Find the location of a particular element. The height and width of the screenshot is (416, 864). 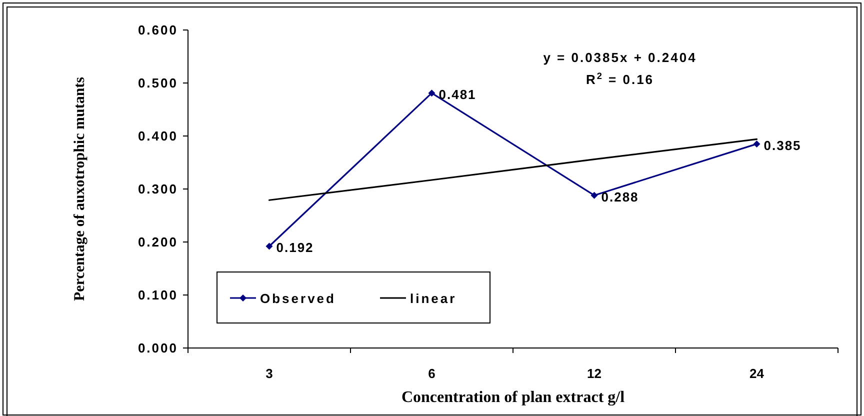

y-tick-label: 0.300 is located at coordinates (158, 189).